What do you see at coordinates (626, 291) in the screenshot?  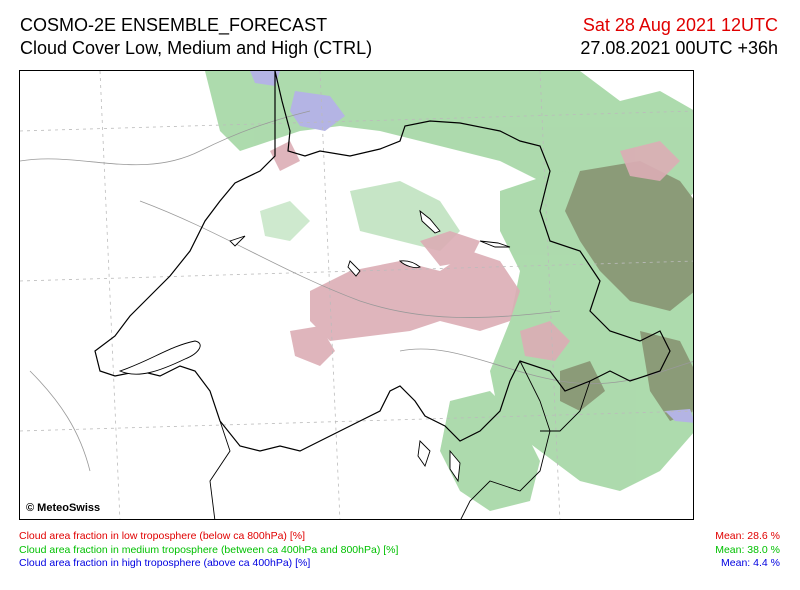 I see `mixed-cloud-field` at bounding box center [626, 291].